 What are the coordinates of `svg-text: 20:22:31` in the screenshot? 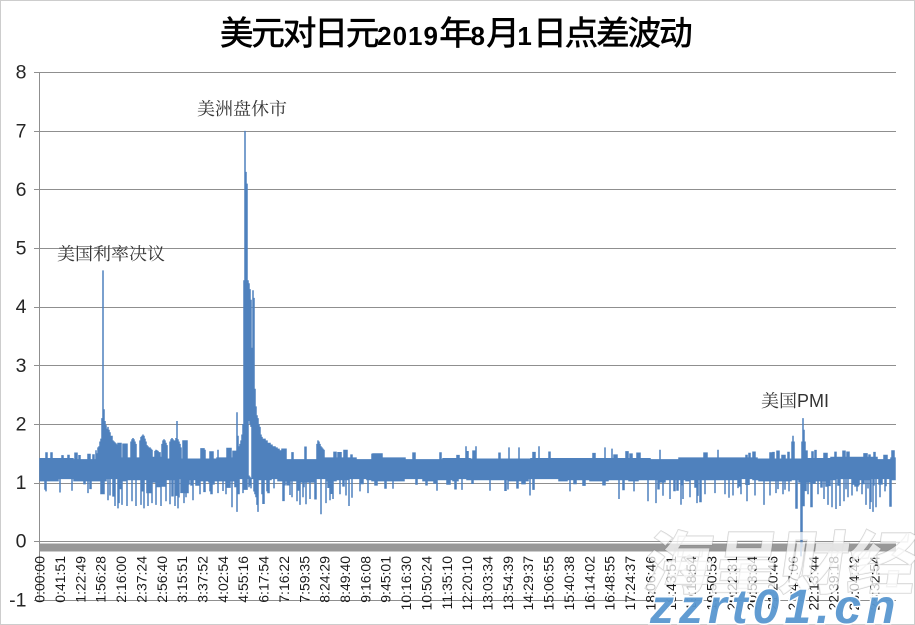 It's located at (732, 583).